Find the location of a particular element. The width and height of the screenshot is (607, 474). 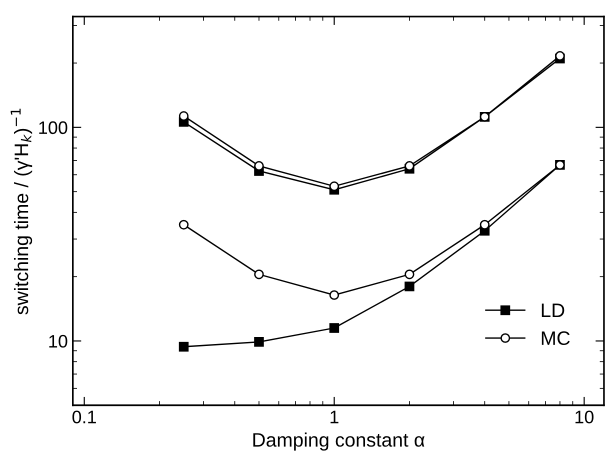

x-axis-title: Damping constant α is located at coordinates (339, 441).